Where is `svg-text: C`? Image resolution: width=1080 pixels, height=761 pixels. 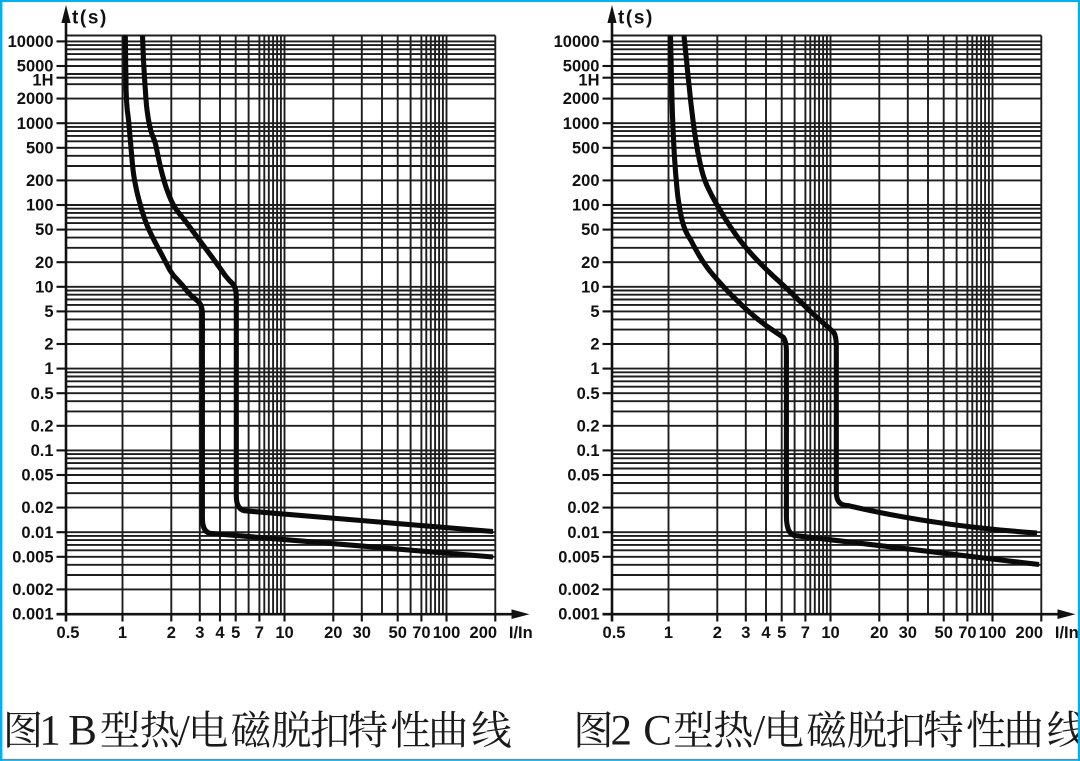
svg-text: C is located at coordinates (657, 731).